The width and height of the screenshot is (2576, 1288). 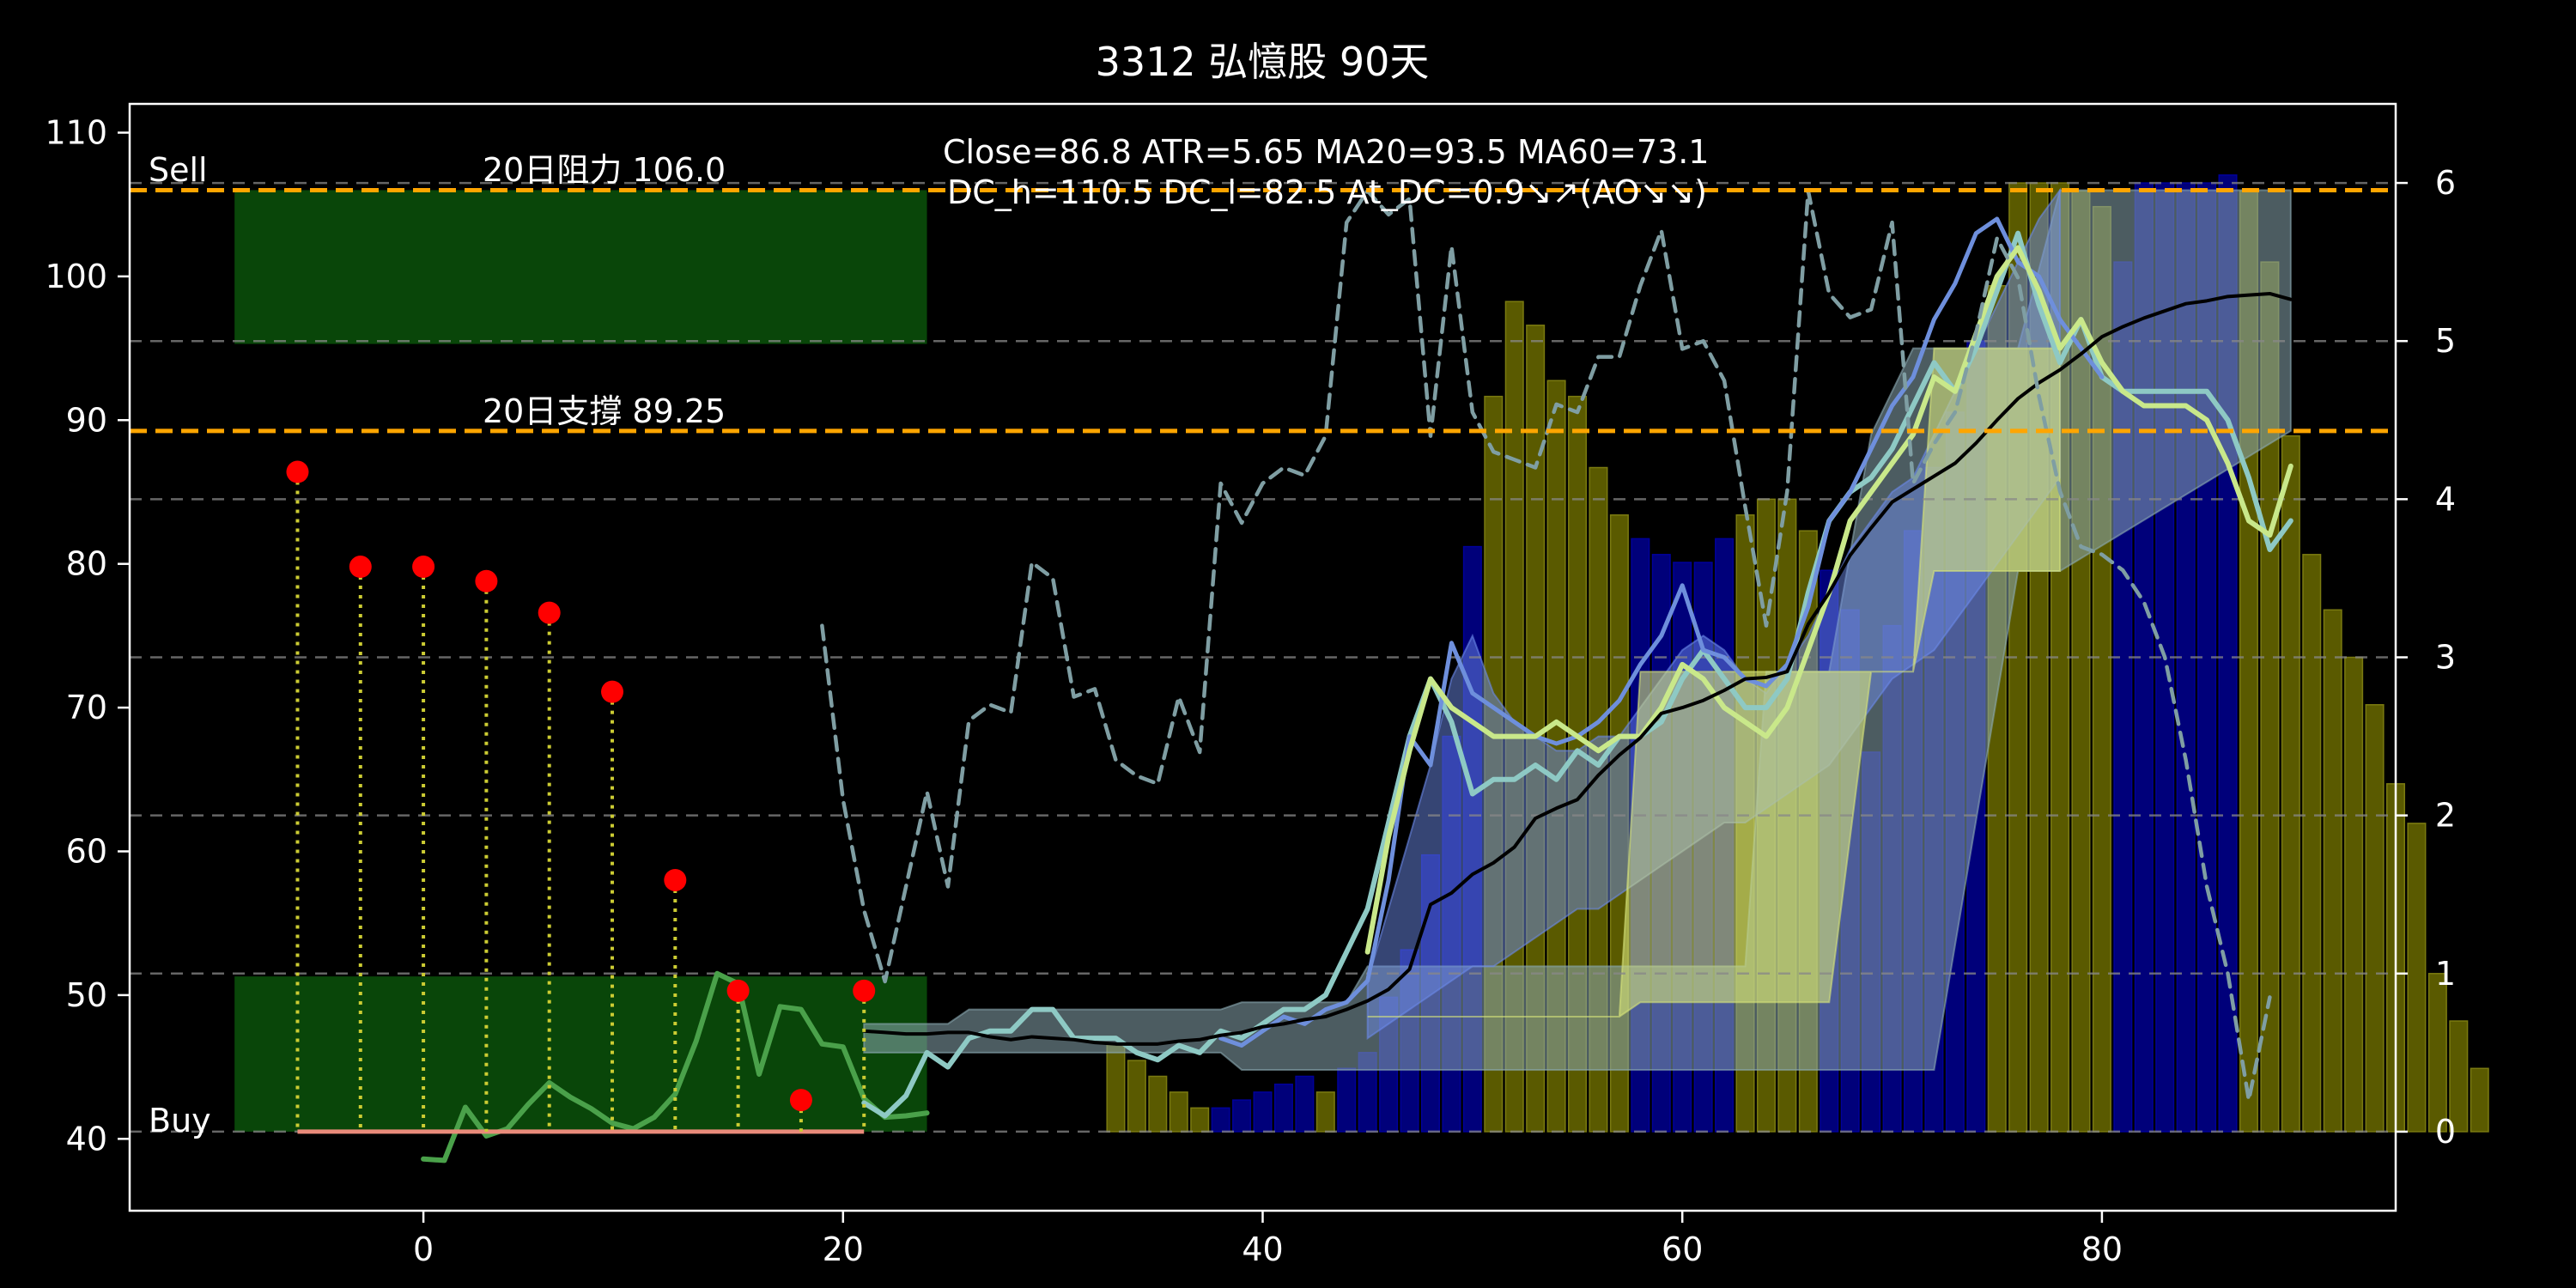 I want to click on y-tick-label: 100, so click(x=76, y=276).